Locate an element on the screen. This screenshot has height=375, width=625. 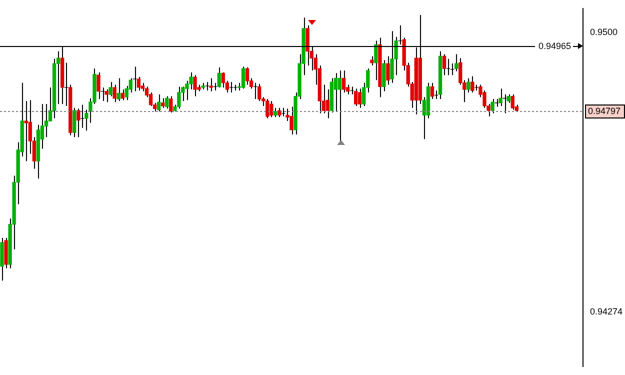
ref-line-label: 0.94797 is located at coordinates (604, 111).